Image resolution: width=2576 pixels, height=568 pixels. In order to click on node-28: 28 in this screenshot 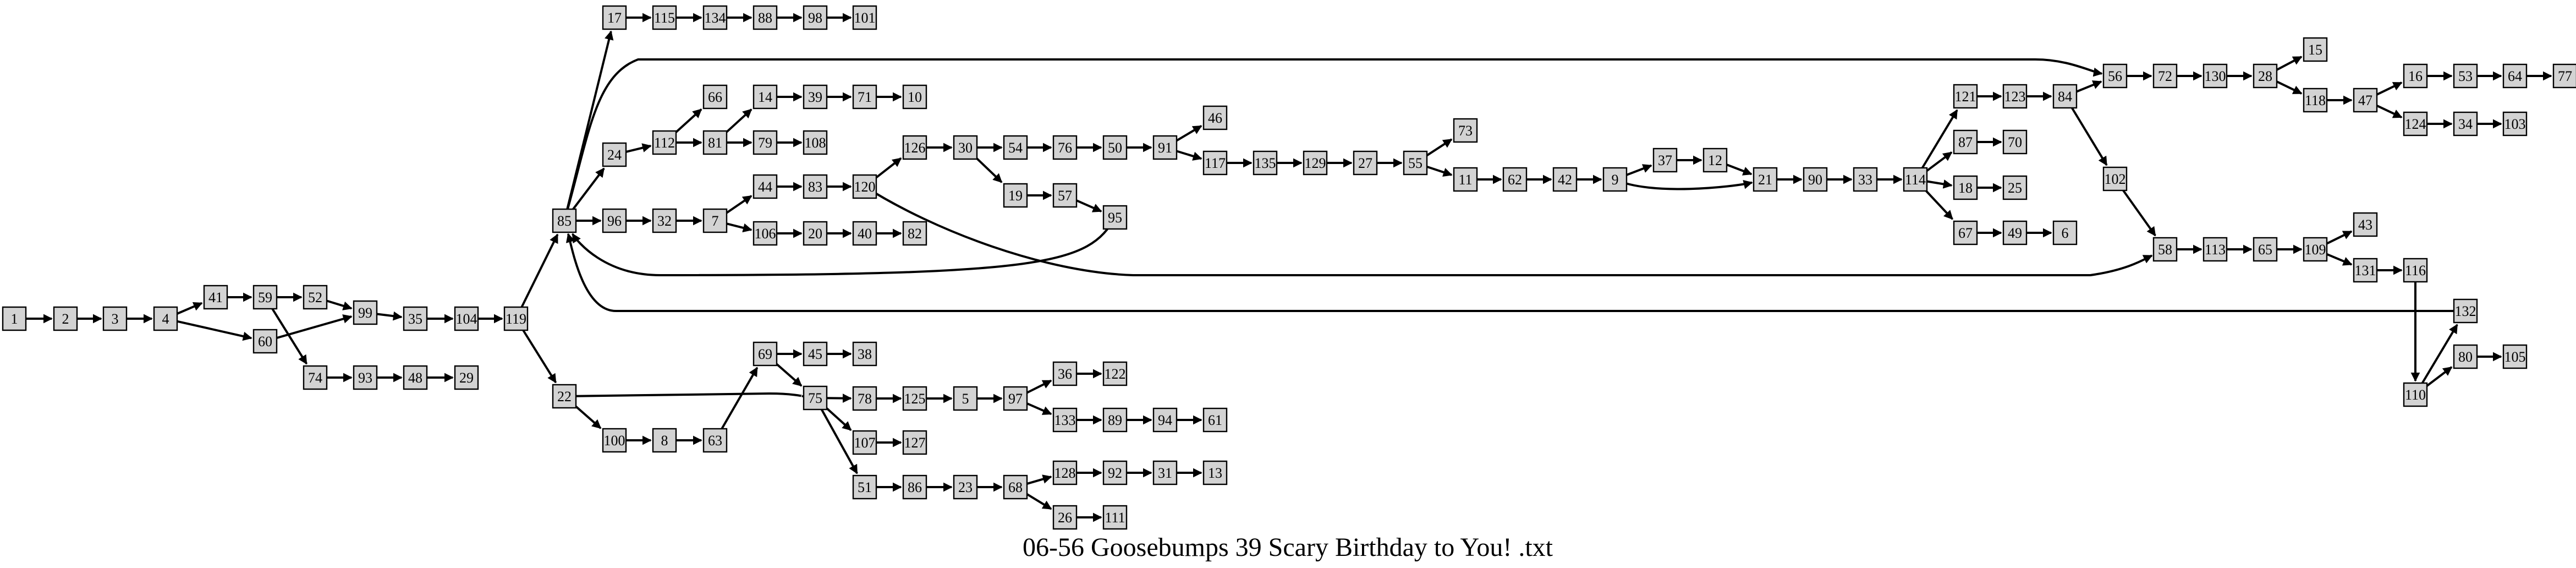, I will do `click(2265, 76)`.